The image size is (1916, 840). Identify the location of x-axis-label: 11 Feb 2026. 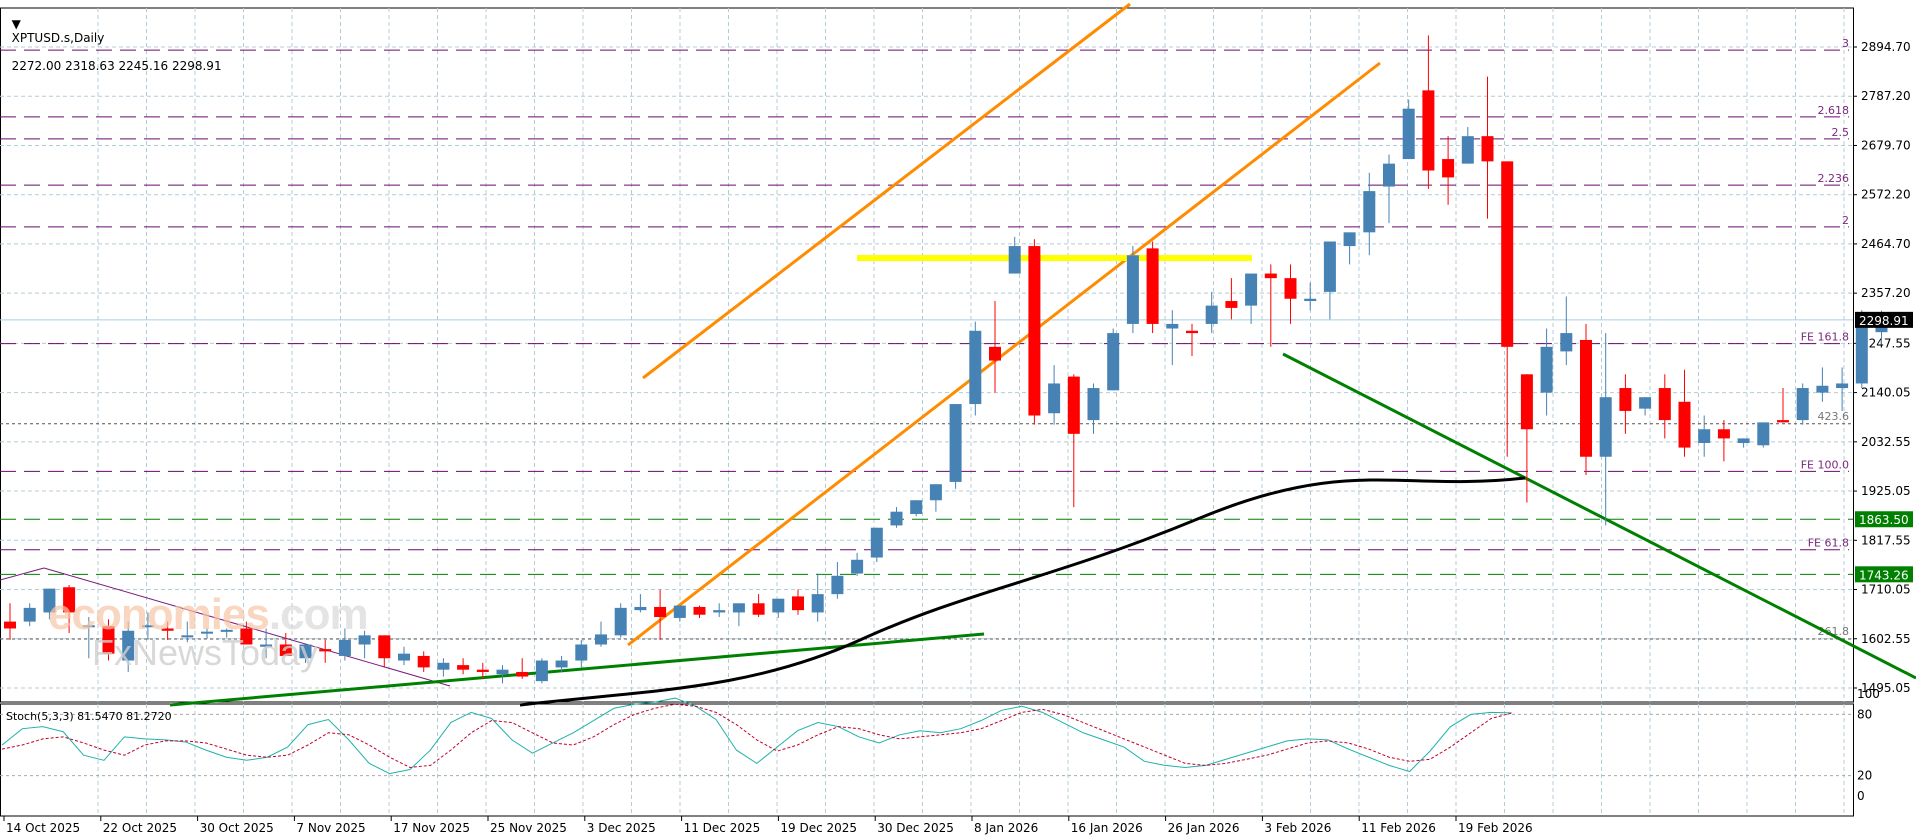
(1398, 828).